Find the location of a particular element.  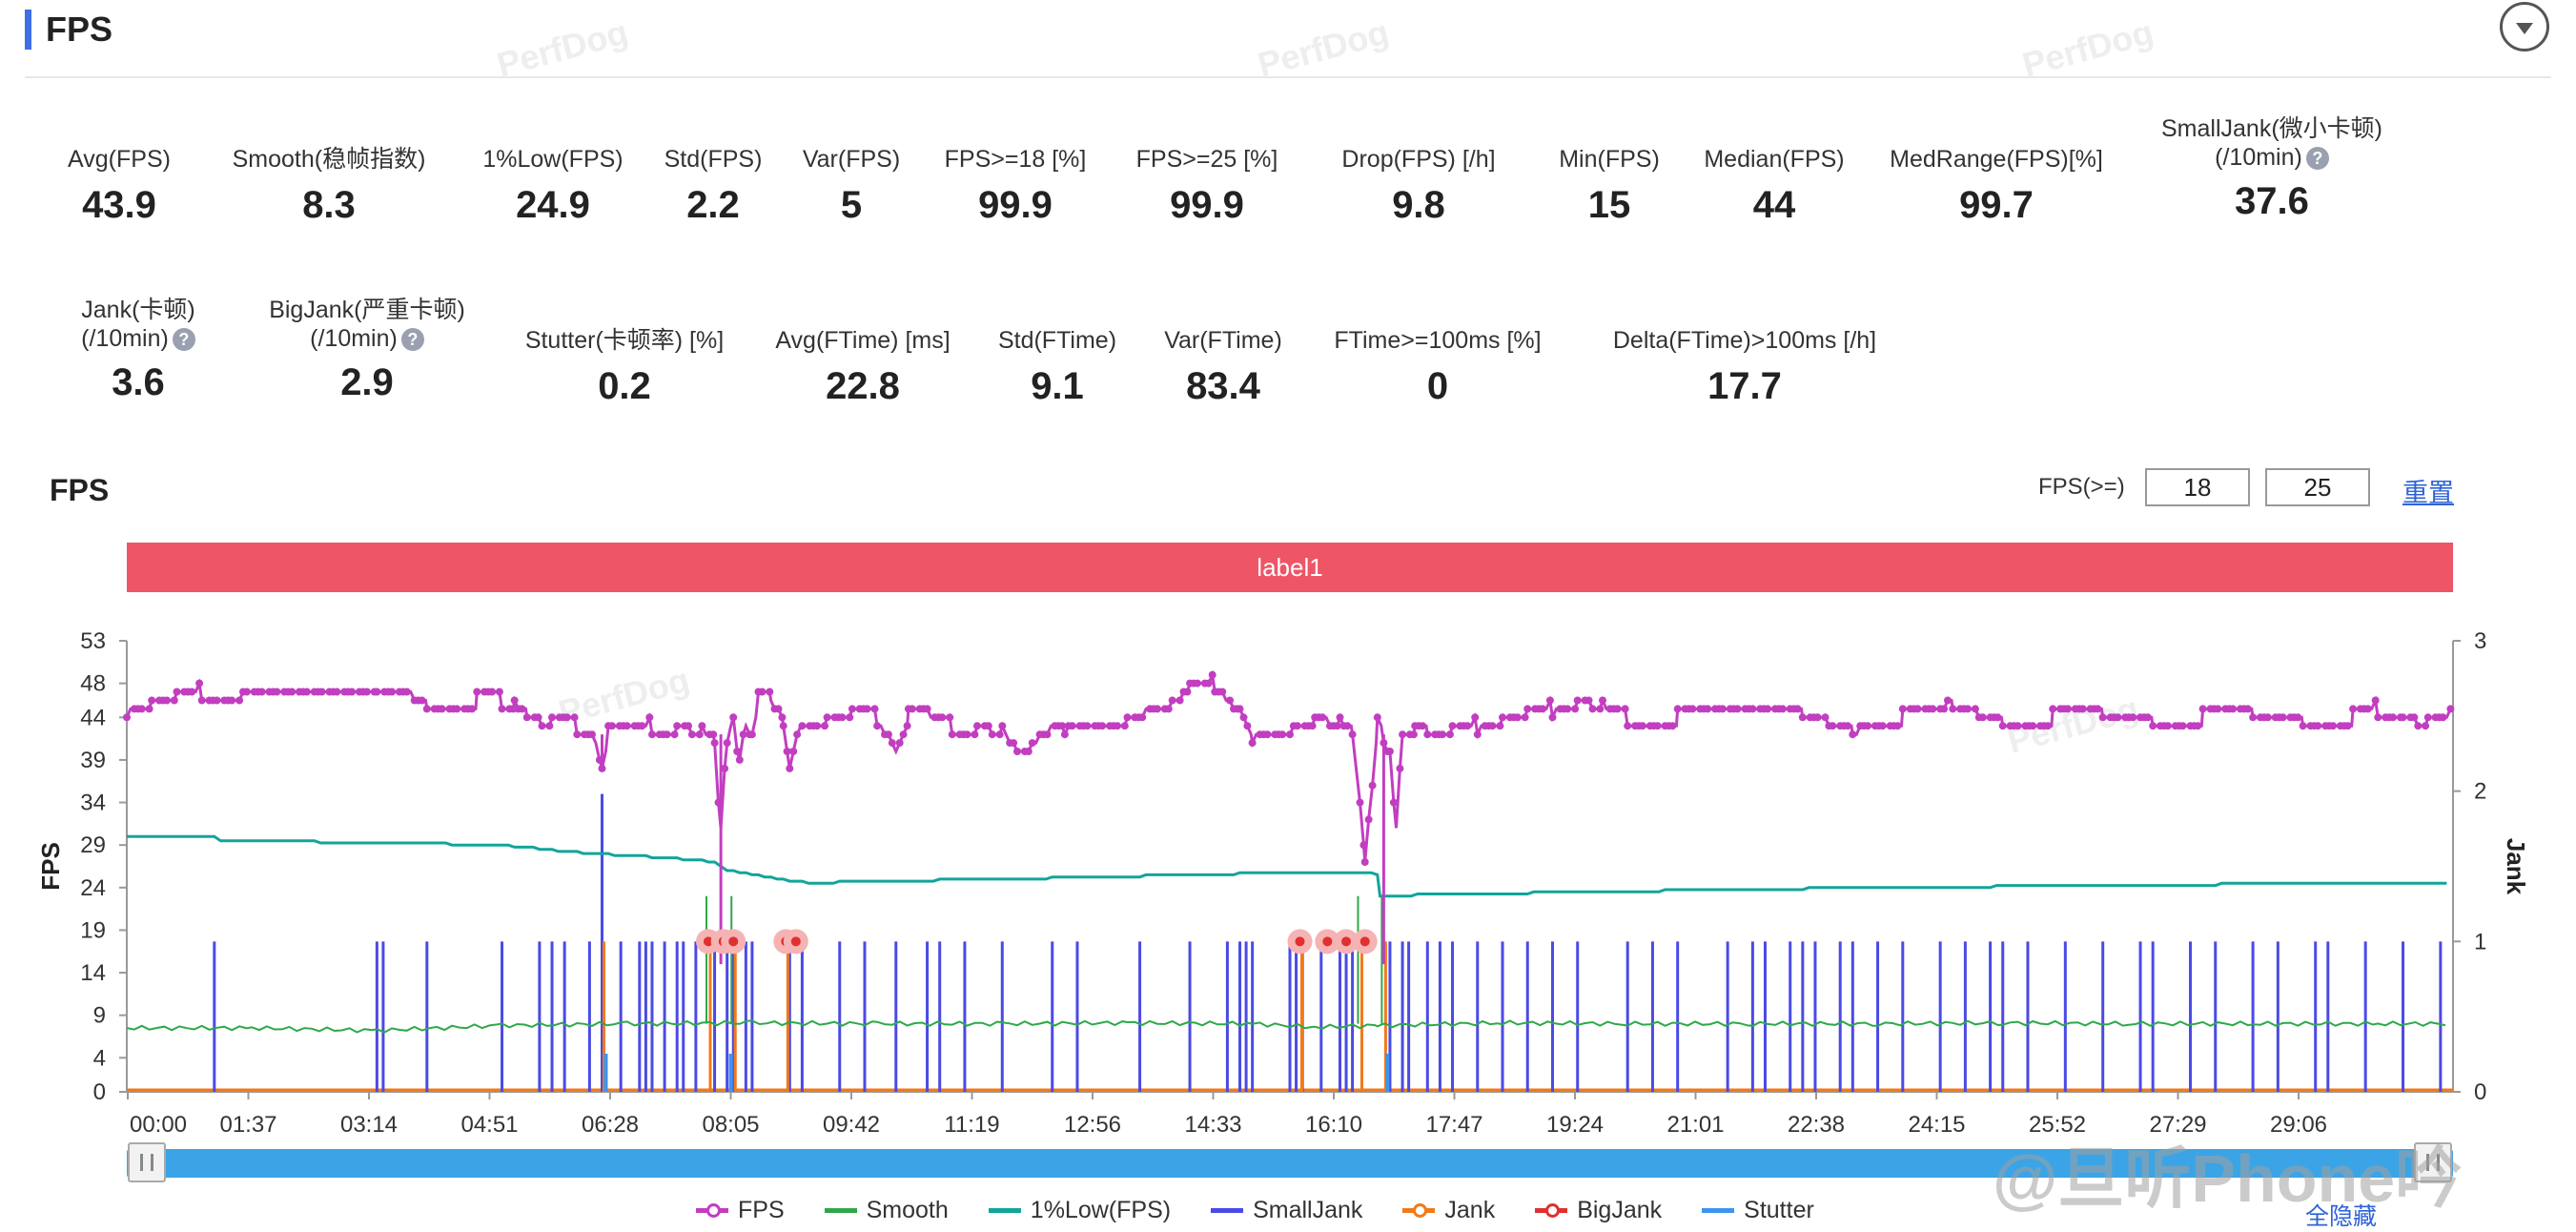

legend-item-fps: FPS is located at coordinates (740, 1210).